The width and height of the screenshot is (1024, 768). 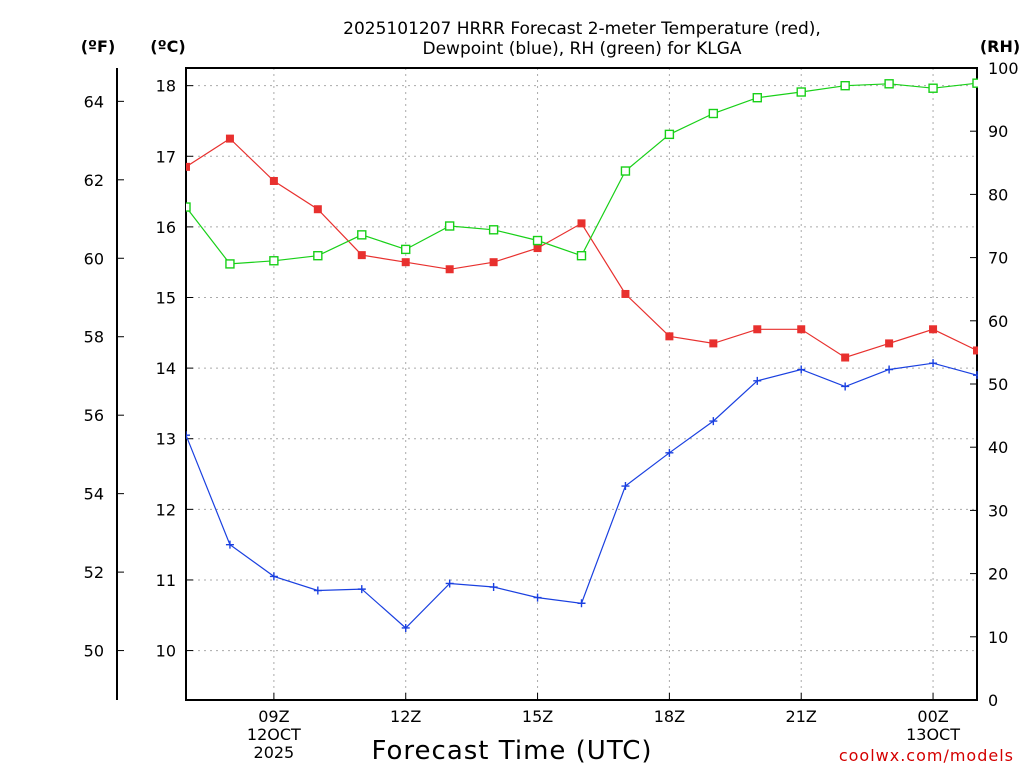 What do you see at coordinates (274, 734) in the screenshot?
I see `x-tick-label: 12OCT` at bounding box center [274, 734].